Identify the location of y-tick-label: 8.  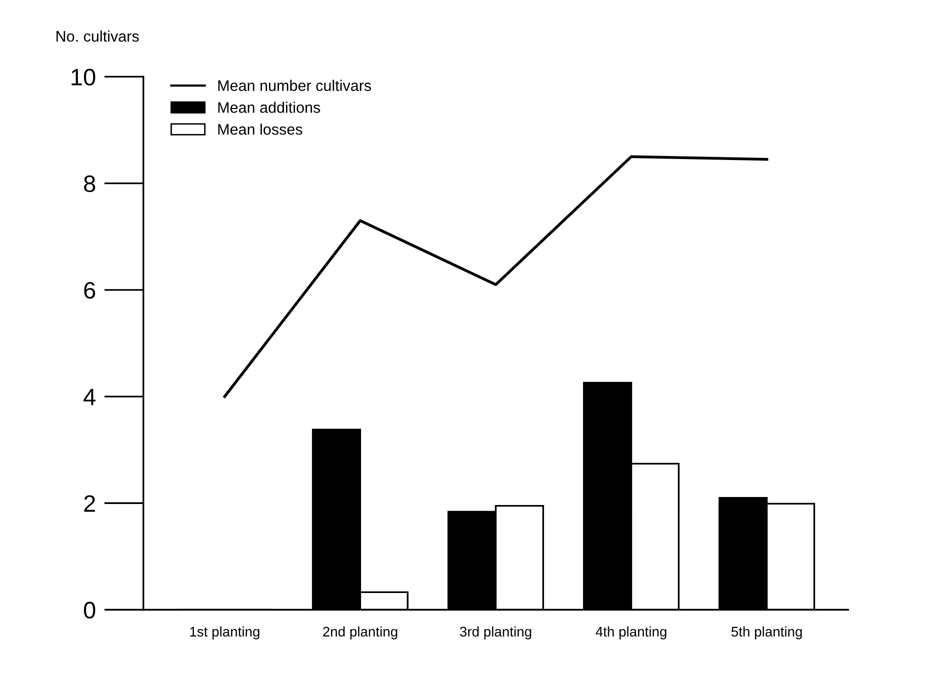
(90, 183).